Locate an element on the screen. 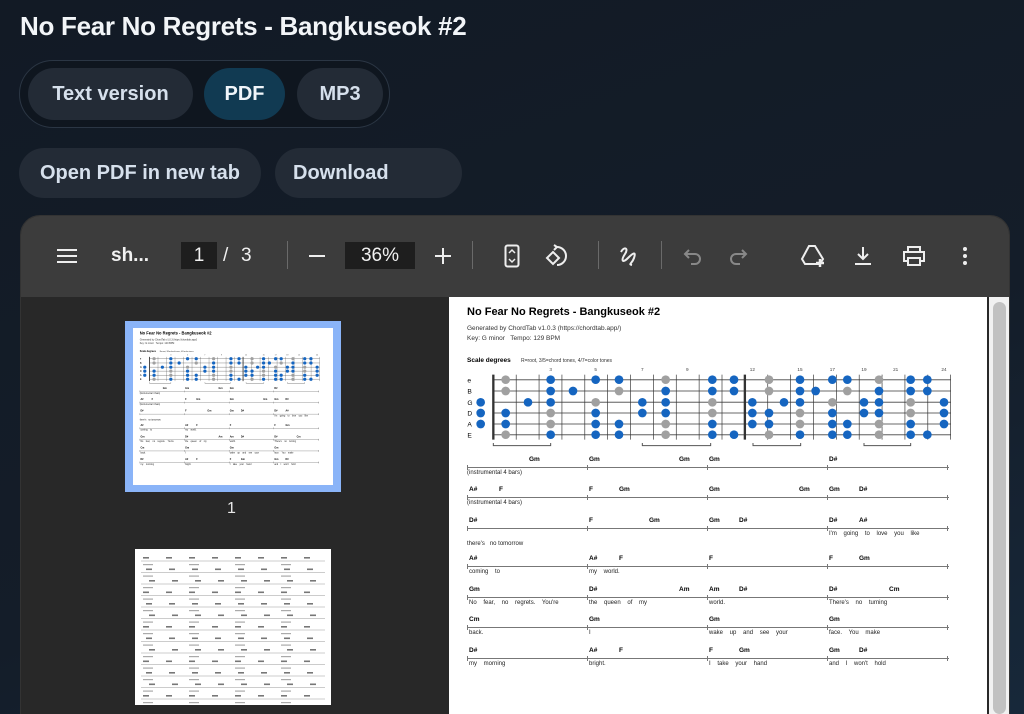 This screenshot has height=714, width=1024. rotate-icon is located at coordinates (557, 256).